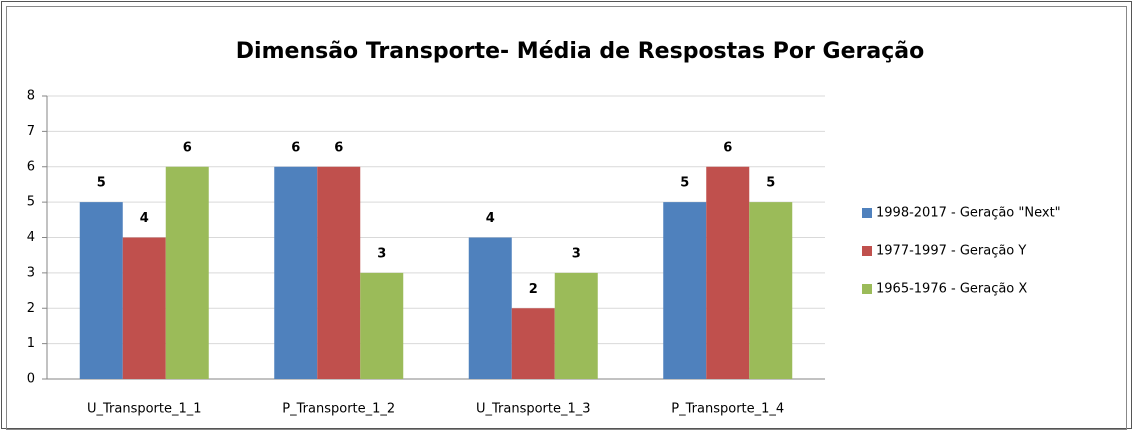  Describe the element at coordinates (533, 409) in the screenshot. I see `x-tick-label: U_Transporte_1_3` at that location.